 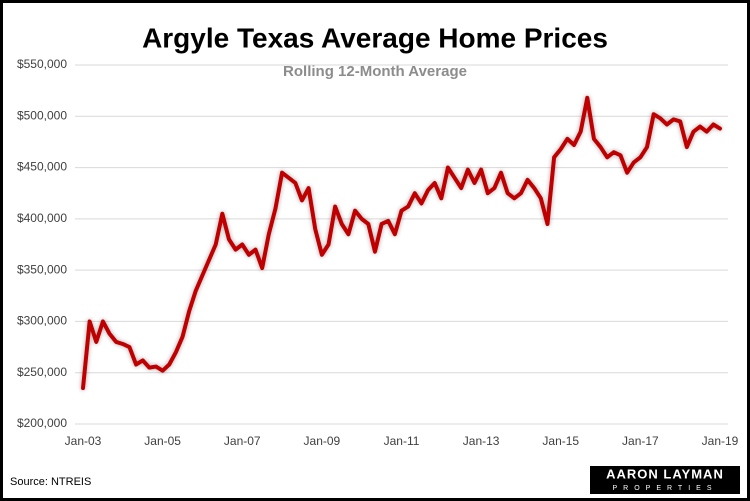 What do you see at coordinates (162, 441) in the screenshot?
I see `x-tick-label: Jan-05` at bounding box center [162, 441].